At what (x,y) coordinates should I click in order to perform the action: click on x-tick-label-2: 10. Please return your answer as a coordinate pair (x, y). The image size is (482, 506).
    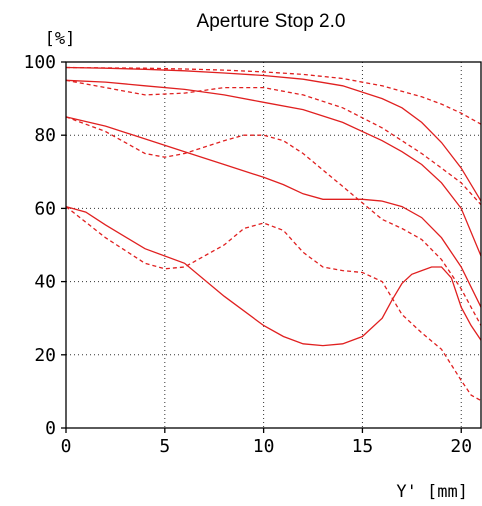
    Looking at the image, I should click on (264, 446).